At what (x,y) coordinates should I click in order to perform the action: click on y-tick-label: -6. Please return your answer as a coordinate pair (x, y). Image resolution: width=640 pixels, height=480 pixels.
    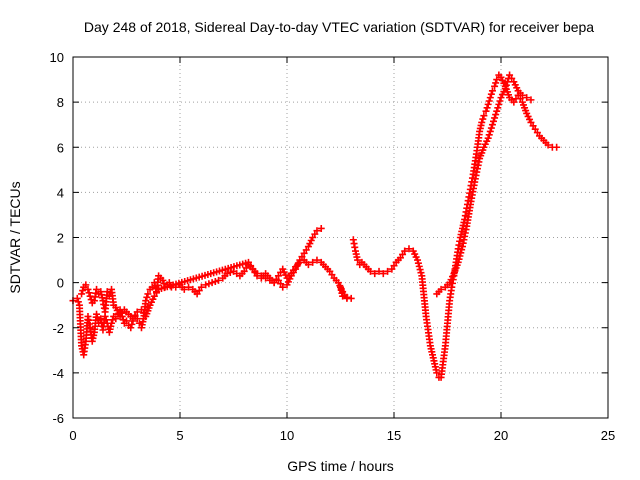
    Looking at the image, I should click on (58, 418).